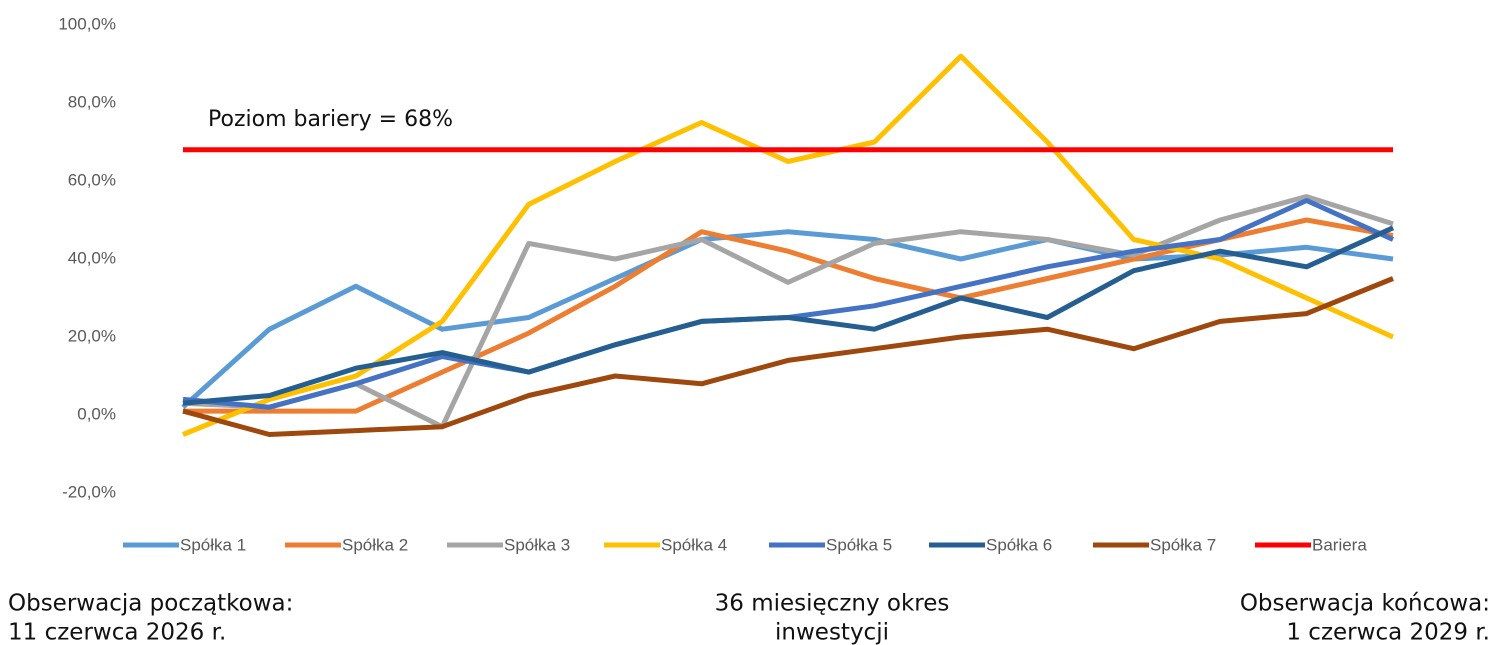 Image resolution: width=1496 pixels, height=645 pixels. Describe the element at coordinates (92, 101) in the screenshot. I see `y-tick-label: 80,0%` at that location.